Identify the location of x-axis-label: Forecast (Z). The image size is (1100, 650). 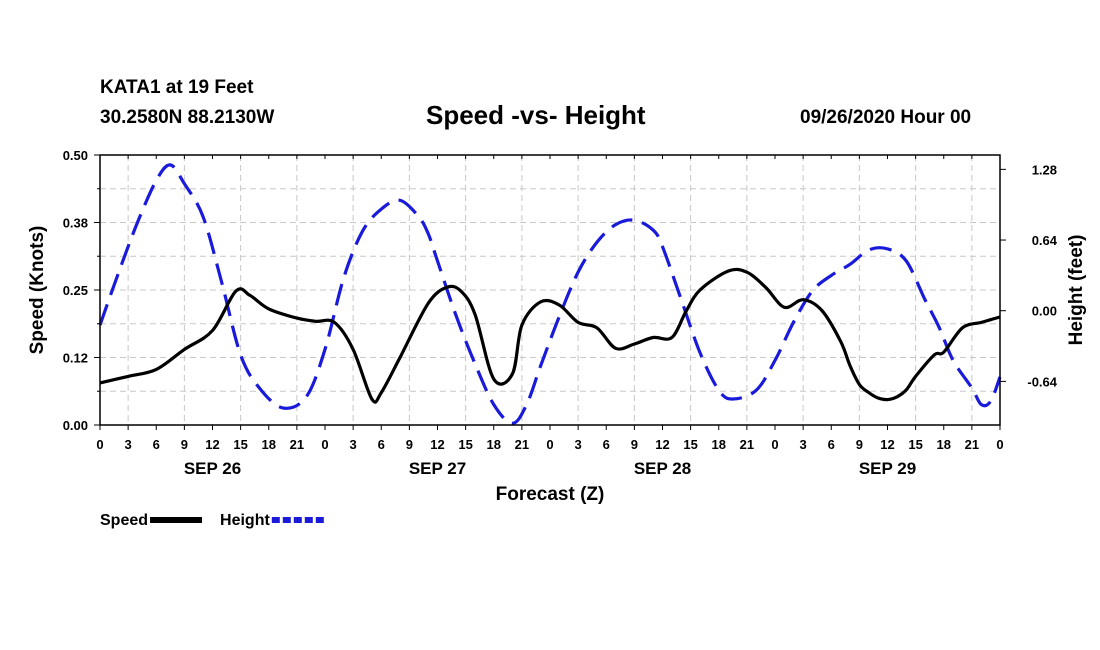
(550, 494).